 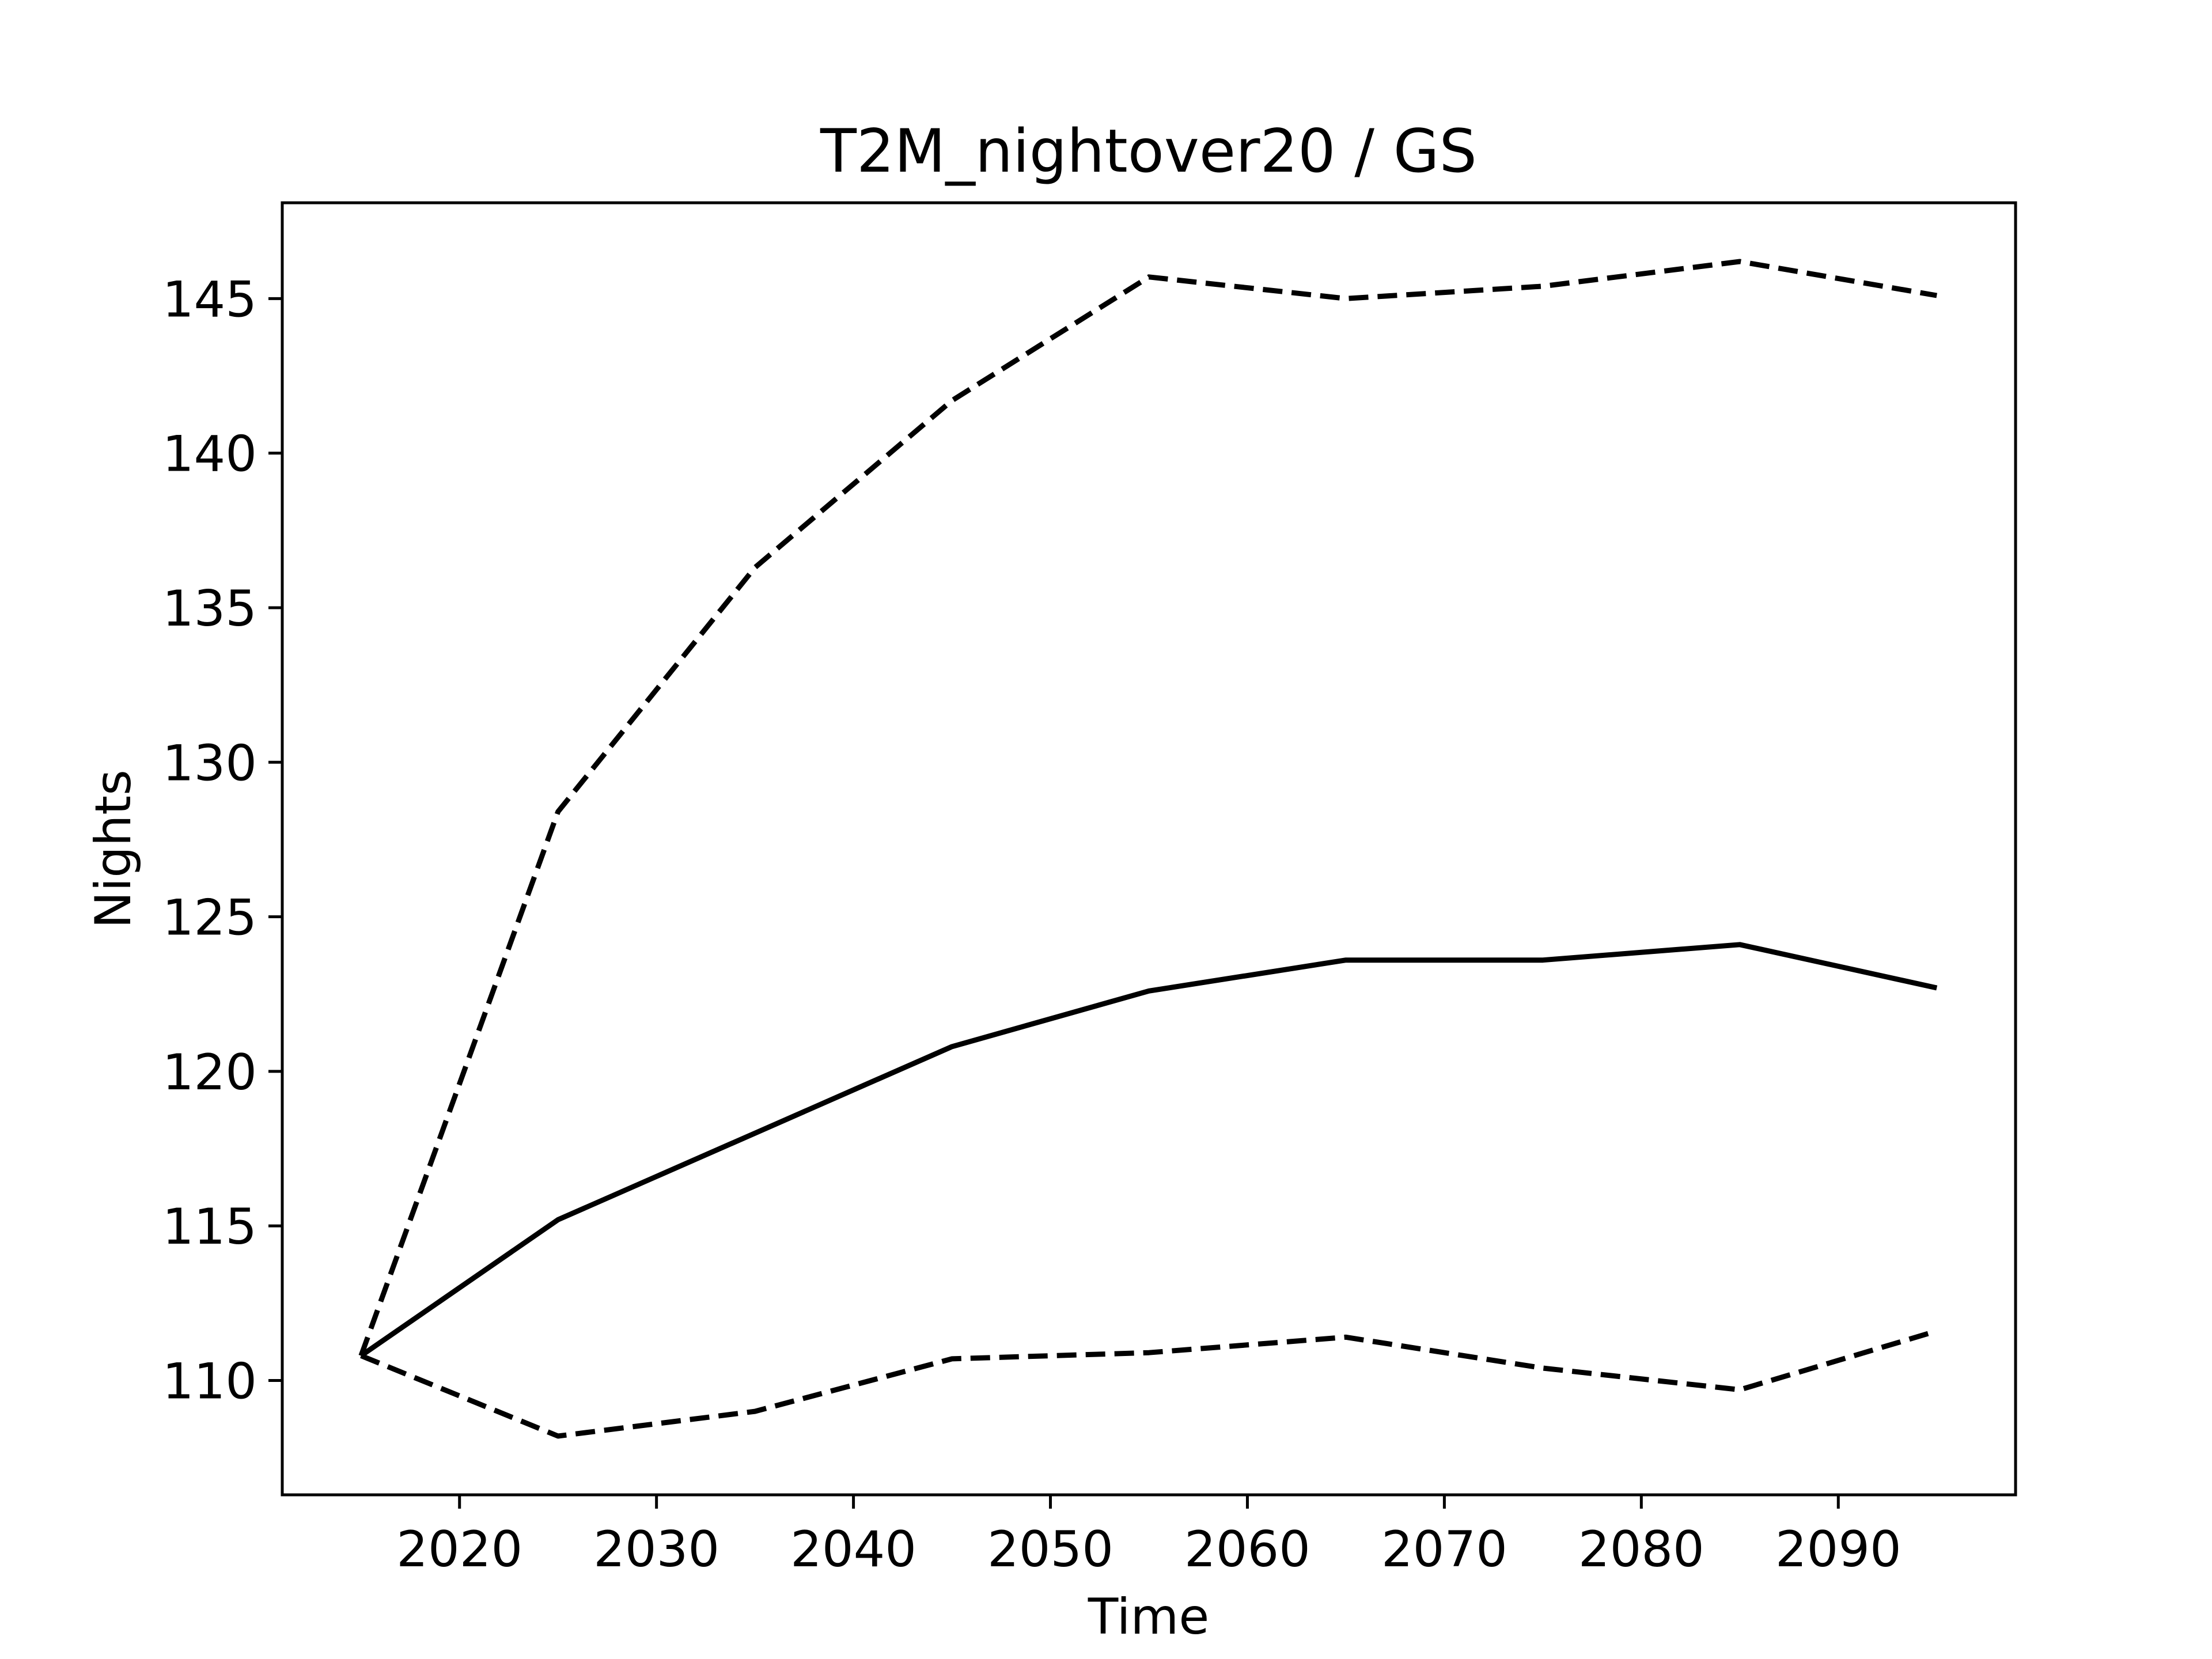 What do you see at coordinates (459, 1549) in the screenshot?
I see `x-tick-label: 2020` at bounding box center [459, 1549].